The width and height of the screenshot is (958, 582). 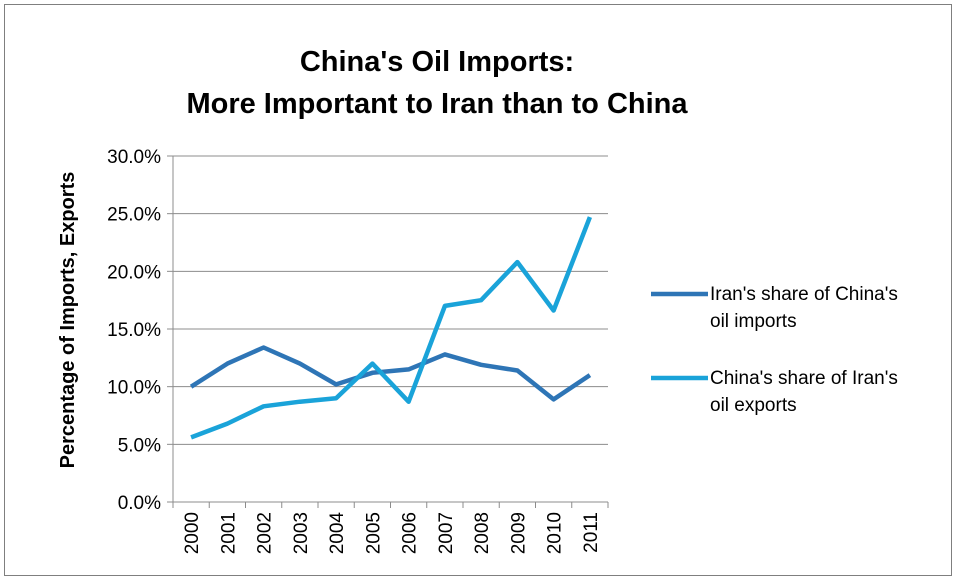 I want to click on x-tick-label: 2003, so click(x=301, y=533).